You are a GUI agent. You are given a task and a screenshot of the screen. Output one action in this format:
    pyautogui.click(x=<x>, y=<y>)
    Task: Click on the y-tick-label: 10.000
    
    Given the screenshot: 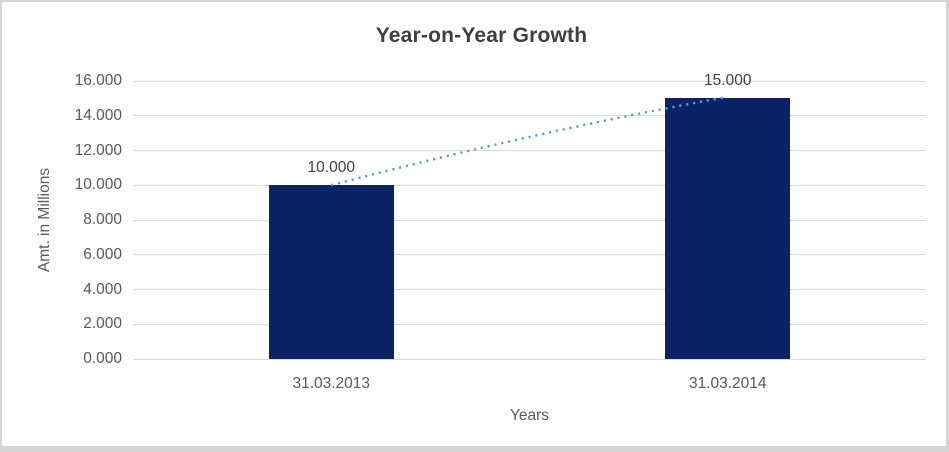 What is the action you would take?
    pyautogui.click(x=98, y=185)
    